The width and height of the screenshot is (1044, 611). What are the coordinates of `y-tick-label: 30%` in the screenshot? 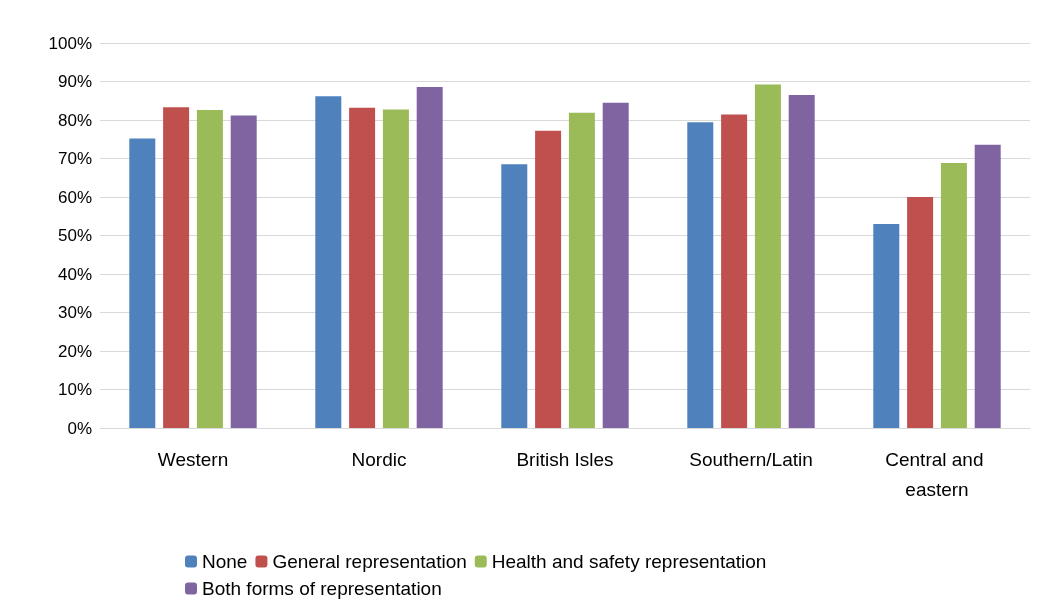 It's located at (74, 312).